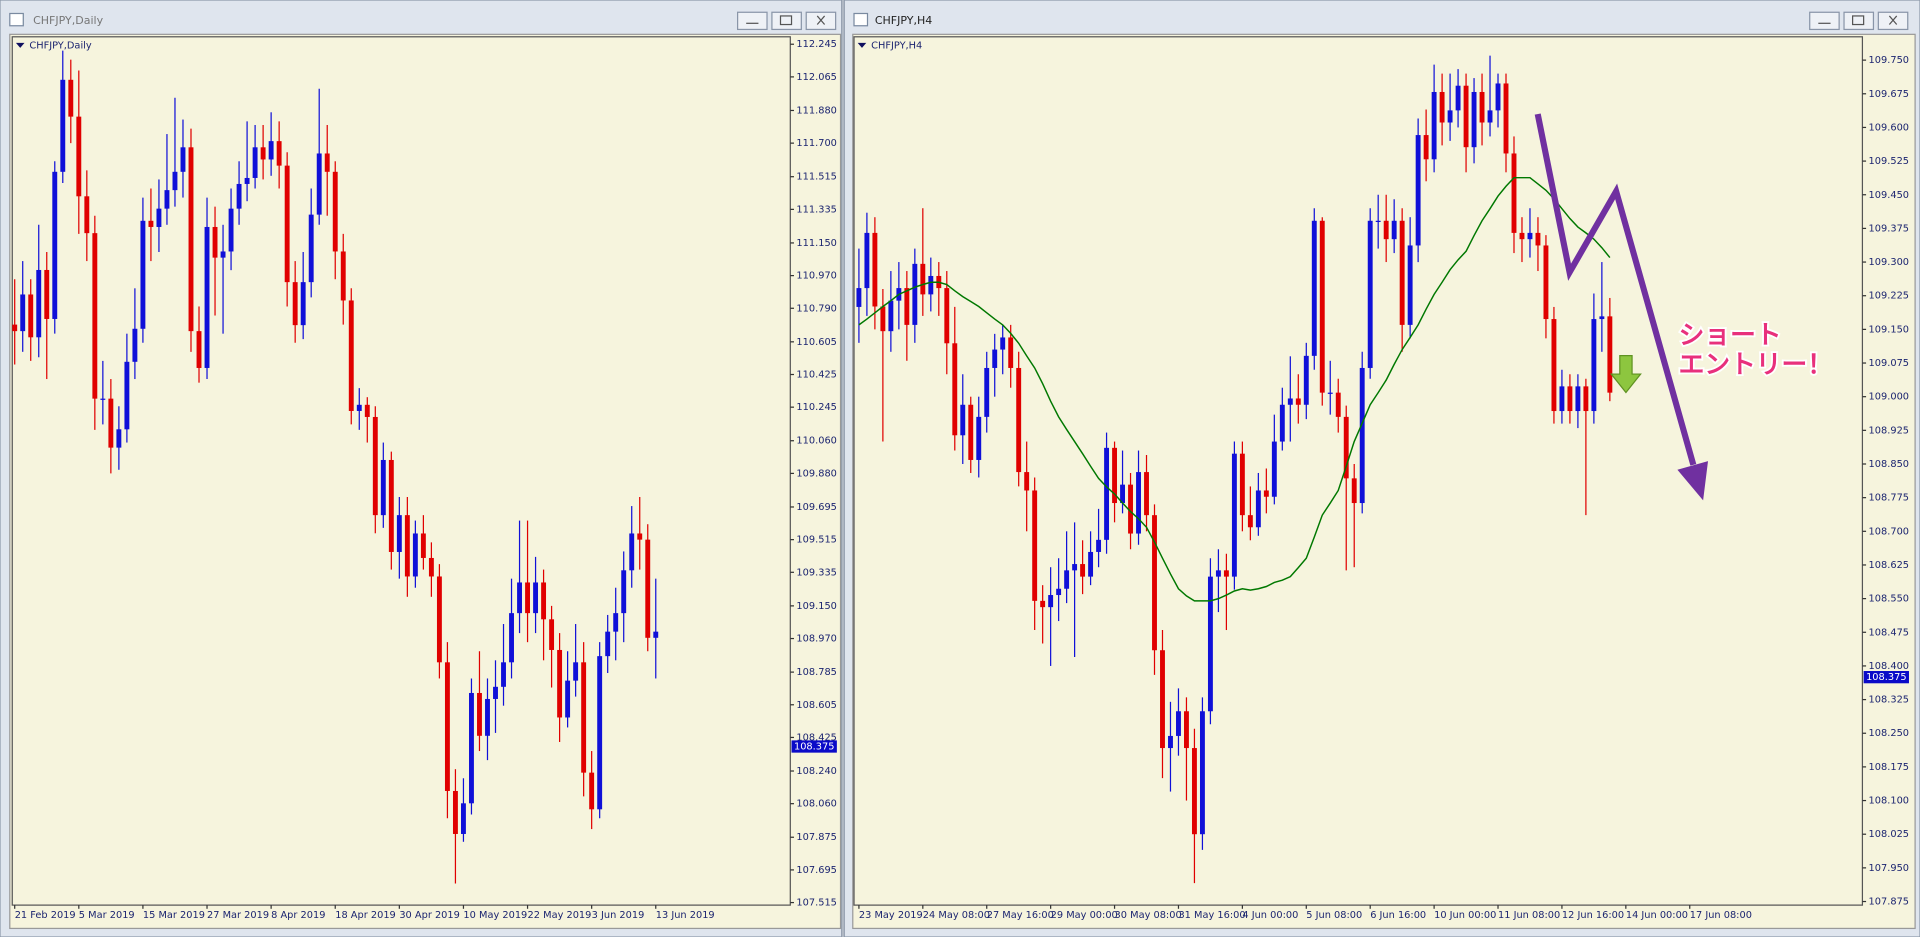 The image size is (1920, 937). Describe the element at coordinates (1889, 599) in the screenshot. I see `y-tick-label: 108.550` at that location.